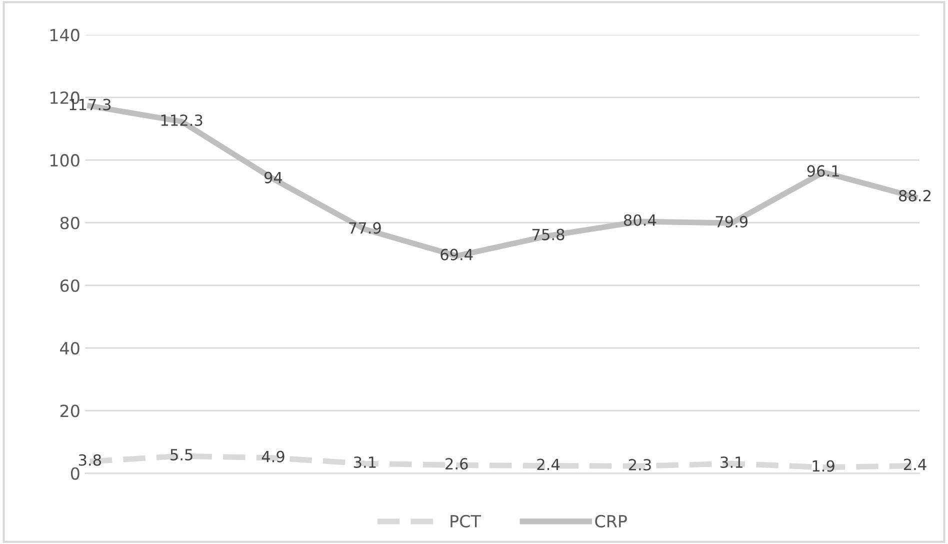  What do you see at coordinates (273, 178) in the screenshot?
I see `data-label: 94` at bounding box center [273, 178].